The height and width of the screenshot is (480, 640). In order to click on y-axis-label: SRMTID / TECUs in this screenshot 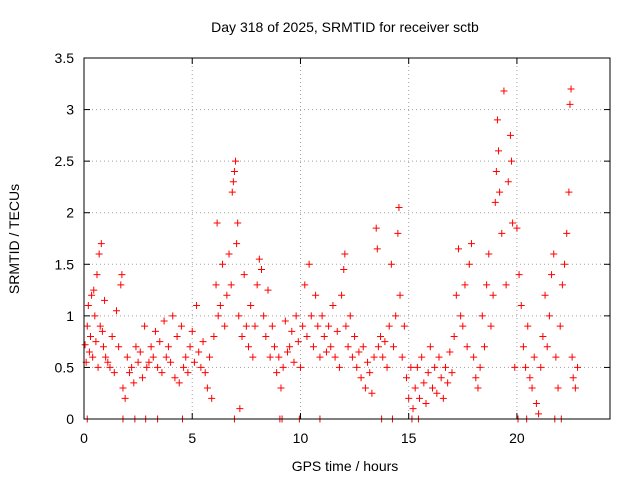, I will do `click(14, 239)`.